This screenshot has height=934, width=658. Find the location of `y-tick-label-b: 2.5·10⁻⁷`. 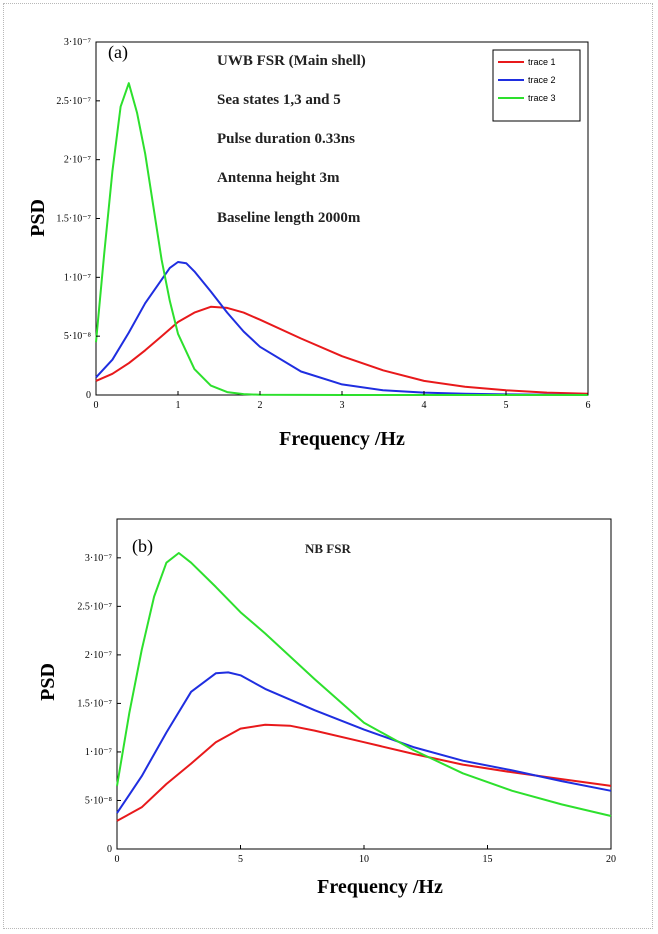

y-tick-label-b: 2.5·10⁻⁷ is located at coordinates (94, 606).